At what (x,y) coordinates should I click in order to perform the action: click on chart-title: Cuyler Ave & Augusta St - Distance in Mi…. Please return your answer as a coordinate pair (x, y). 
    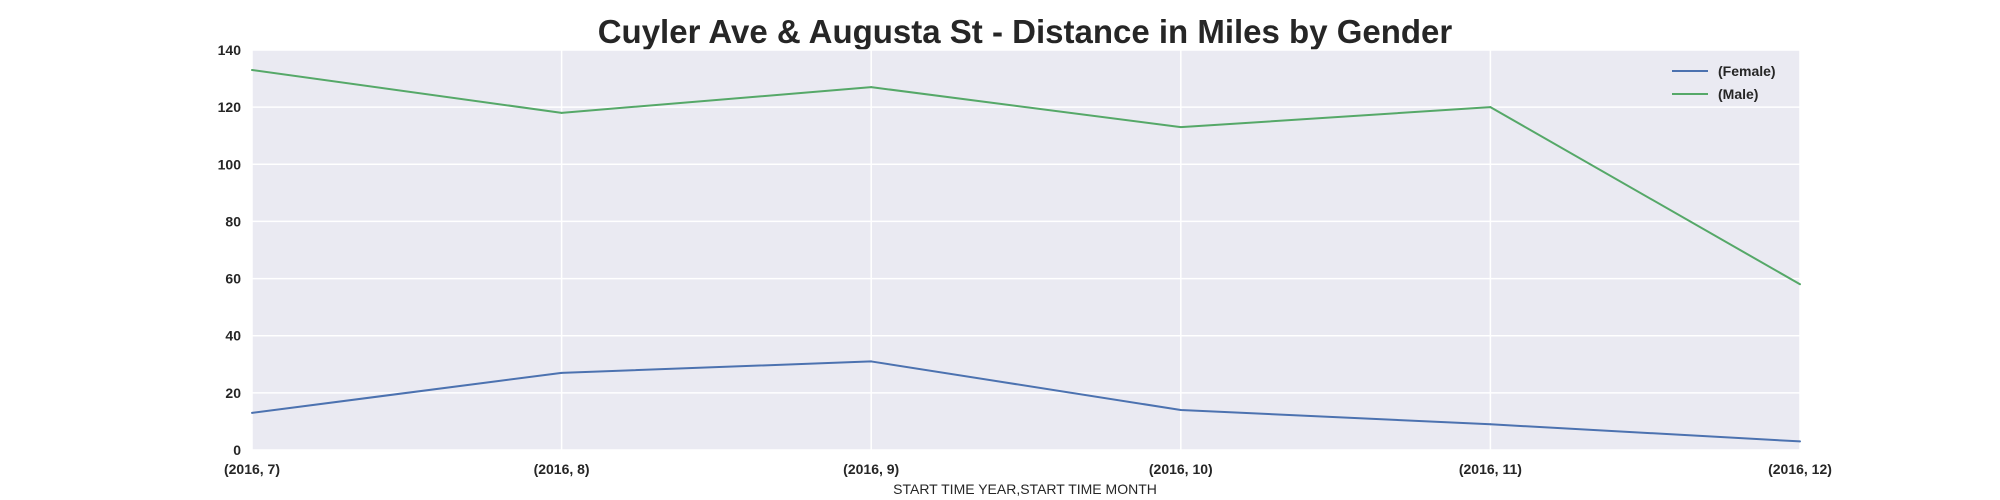
    Looking at the image, I should click on (1025, 31).